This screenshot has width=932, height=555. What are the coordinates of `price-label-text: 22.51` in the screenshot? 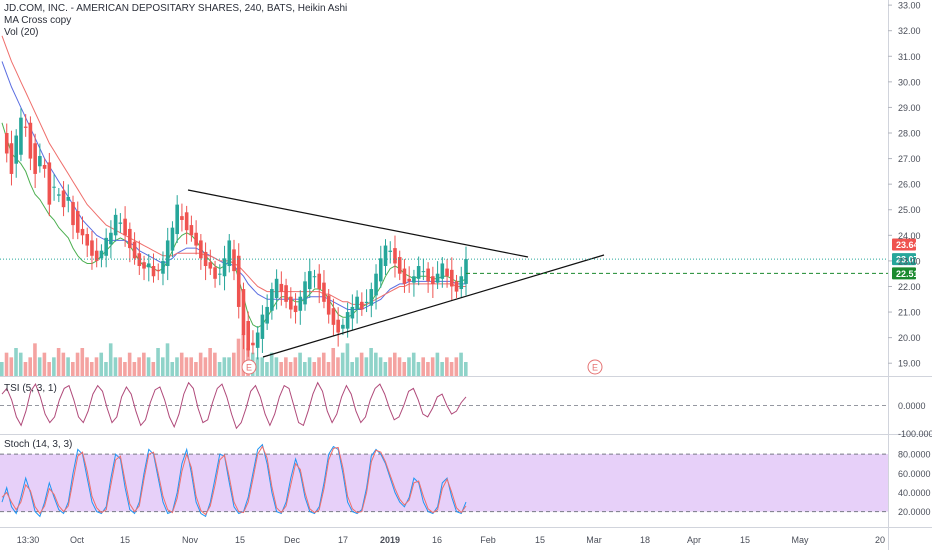 It's located at (907, 274).